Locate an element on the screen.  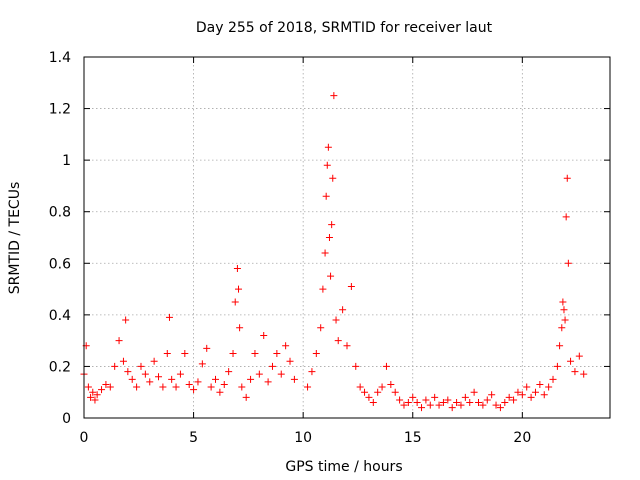
x-axis-label: GPS time / hours is located at coordinates (343, 467).